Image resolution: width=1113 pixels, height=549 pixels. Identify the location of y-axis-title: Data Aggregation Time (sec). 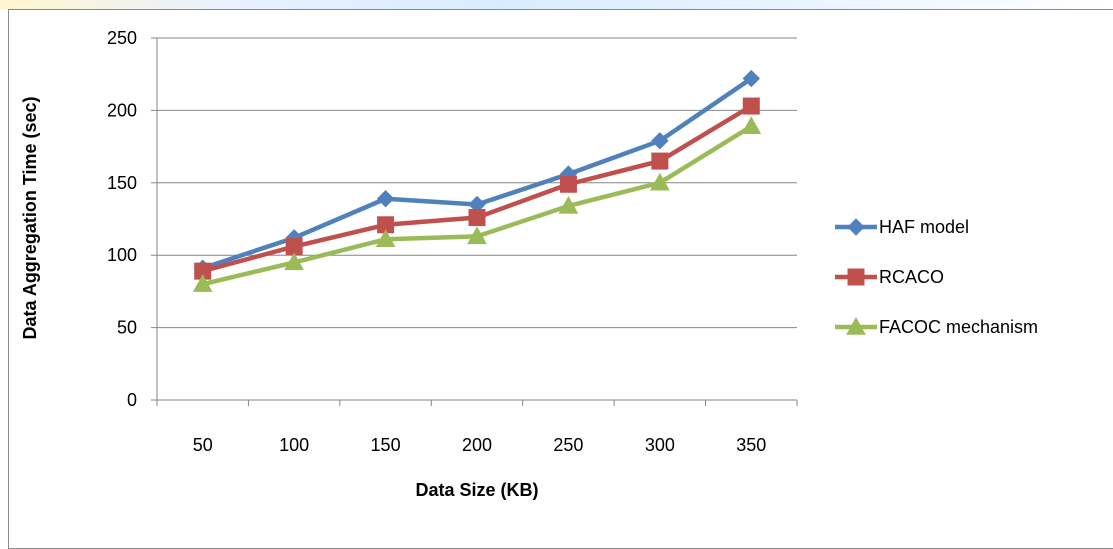
(30, 217).